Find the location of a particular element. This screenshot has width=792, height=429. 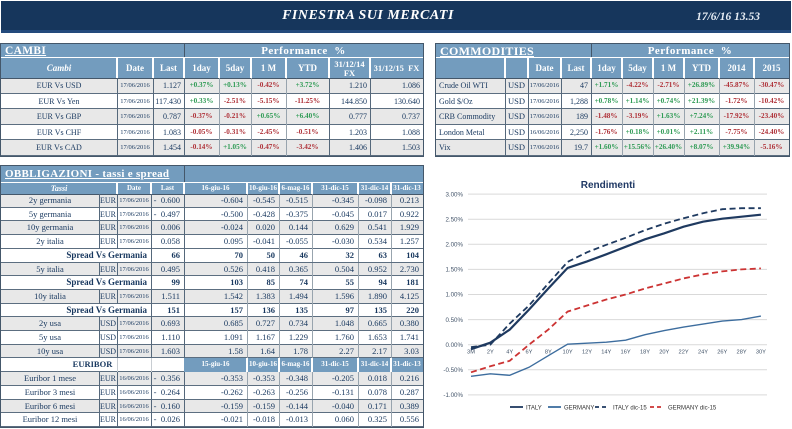

svg-text: GERMANY dic-15 is located at coordinates (692, 409).